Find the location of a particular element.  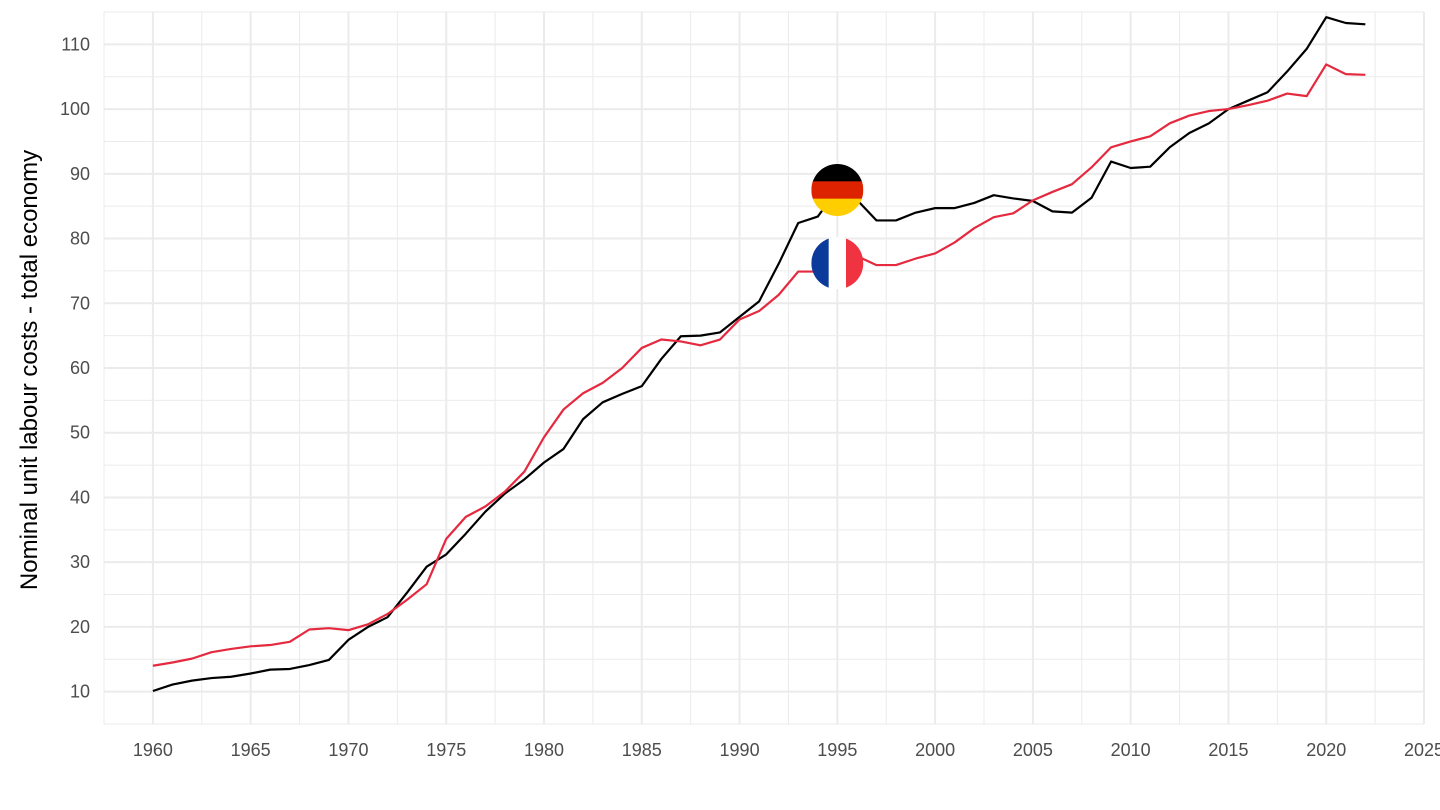

x-tick-label: 1965 is located at coordinates (251, 750).